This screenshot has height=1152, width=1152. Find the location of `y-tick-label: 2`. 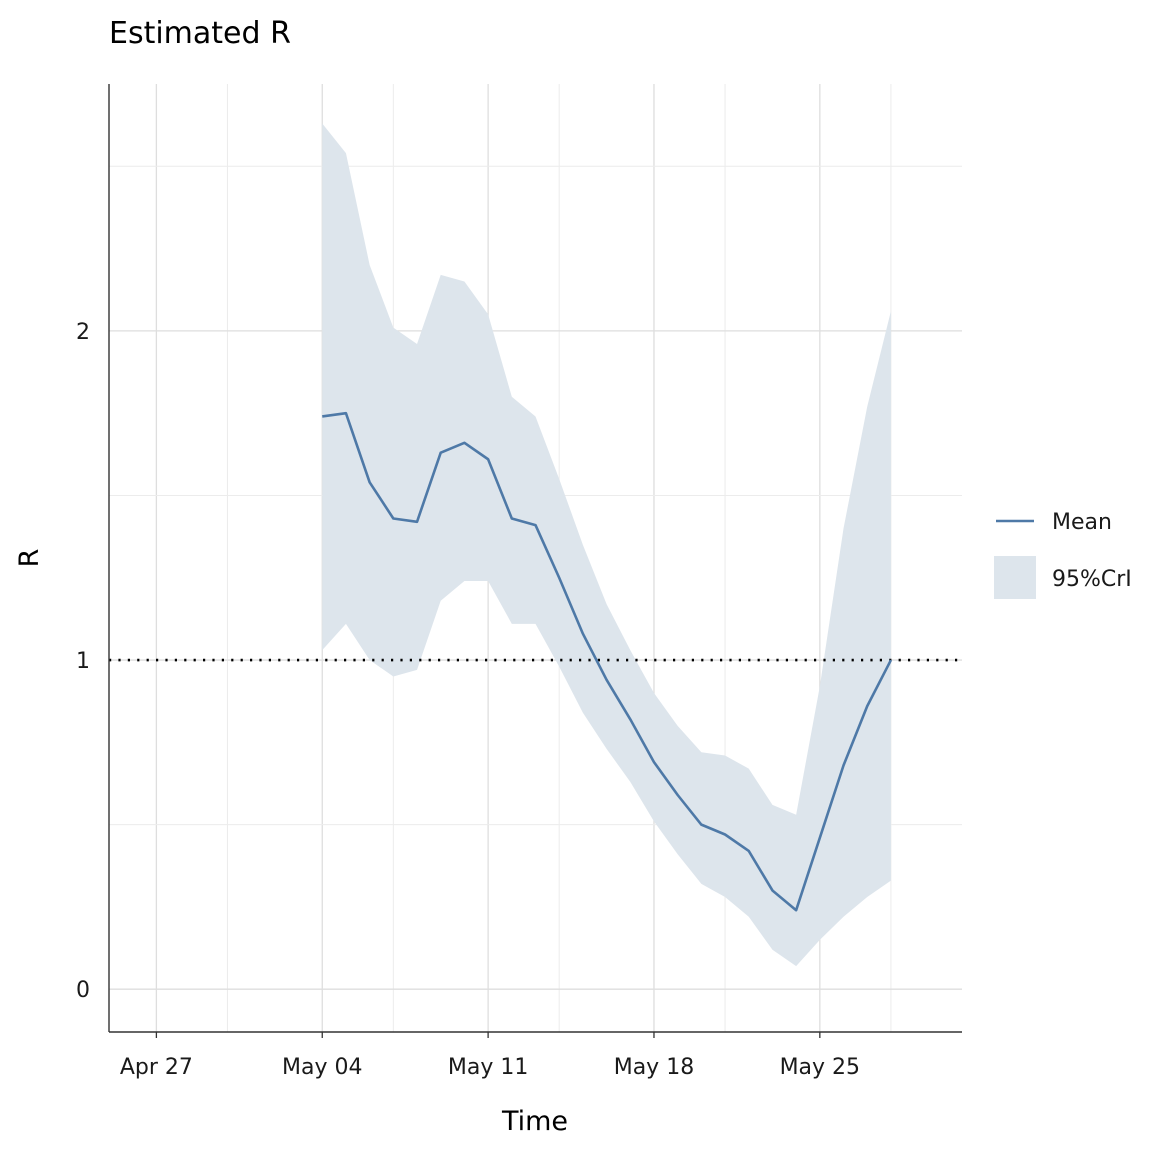

y-tick-label: 2 is located at coordinates (83, 332).